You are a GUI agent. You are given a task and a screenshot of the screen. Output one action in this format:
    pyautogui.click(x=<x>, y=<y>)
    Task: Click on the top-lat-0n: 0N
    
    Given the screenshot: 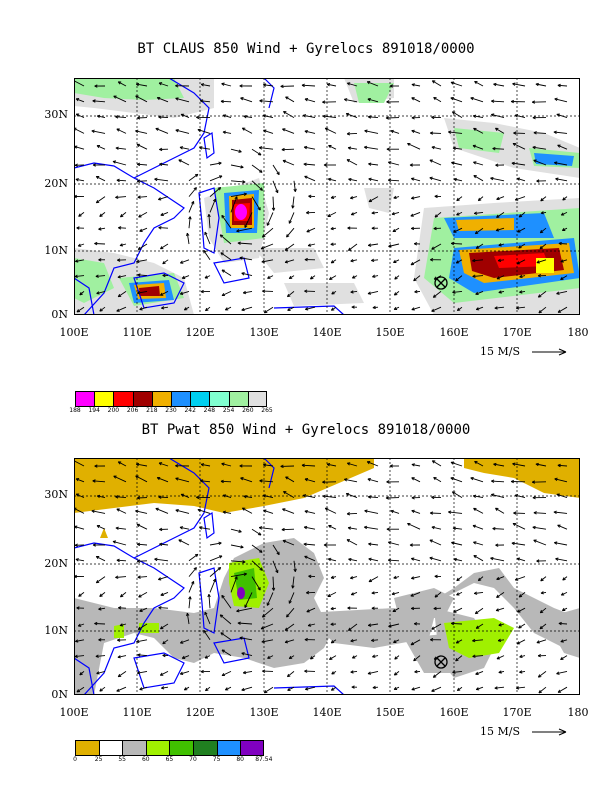 What is the action you would take?
    pyautogui.click(x=59, y=314)
    